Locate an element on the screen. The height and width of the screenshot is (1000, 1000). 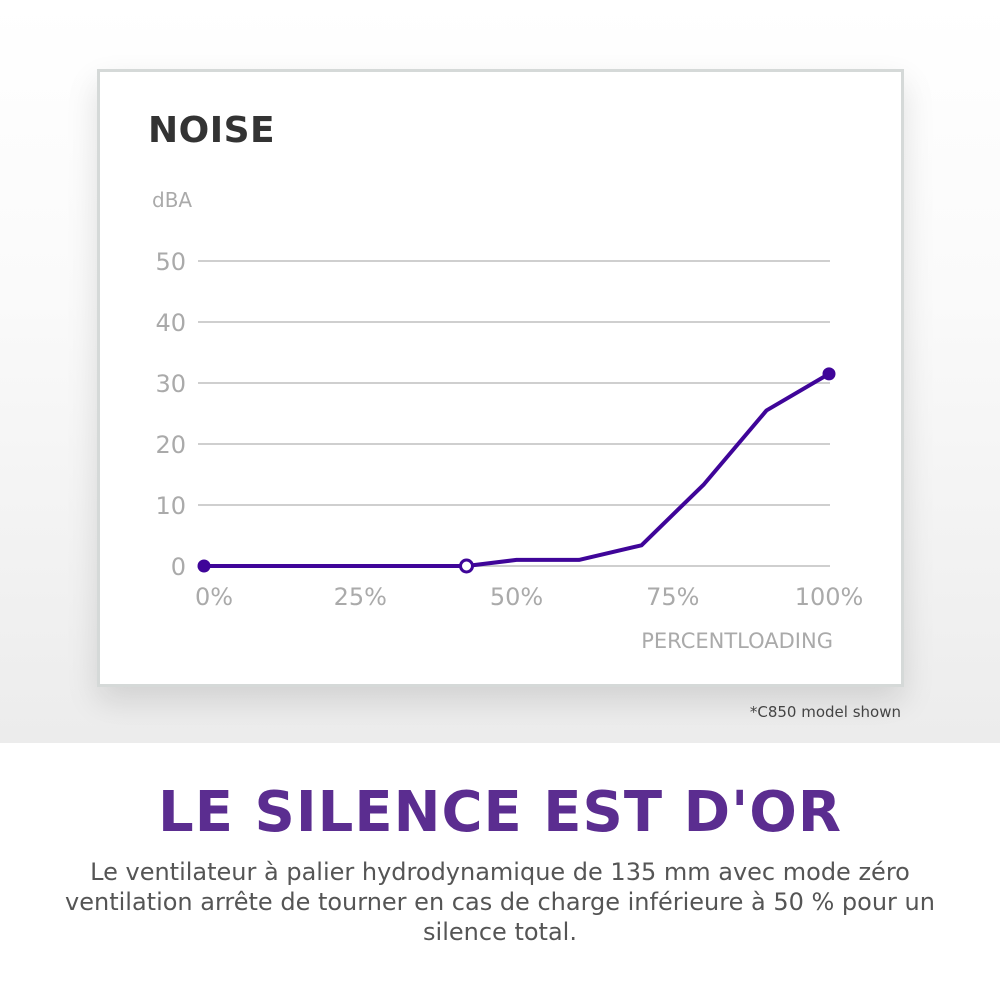
y-tick-label: 0 is located at coordinates (178, 567).